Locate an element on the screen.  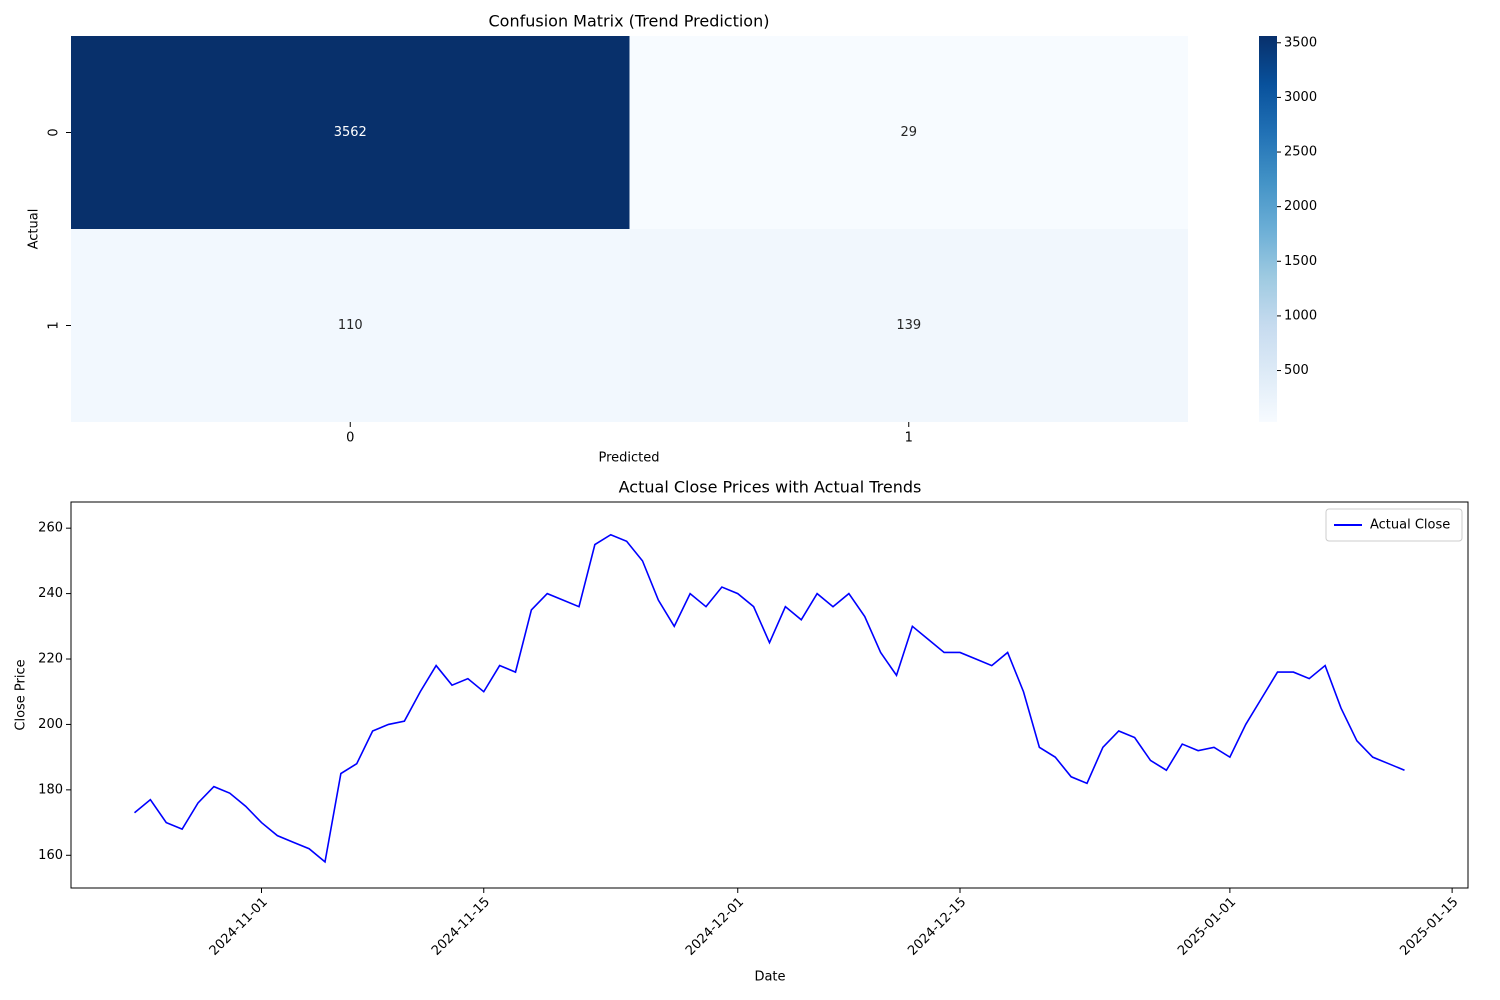
heatmap-title: Confusion Matrix (Trend Prediction) is located at coordinates (629, 21).